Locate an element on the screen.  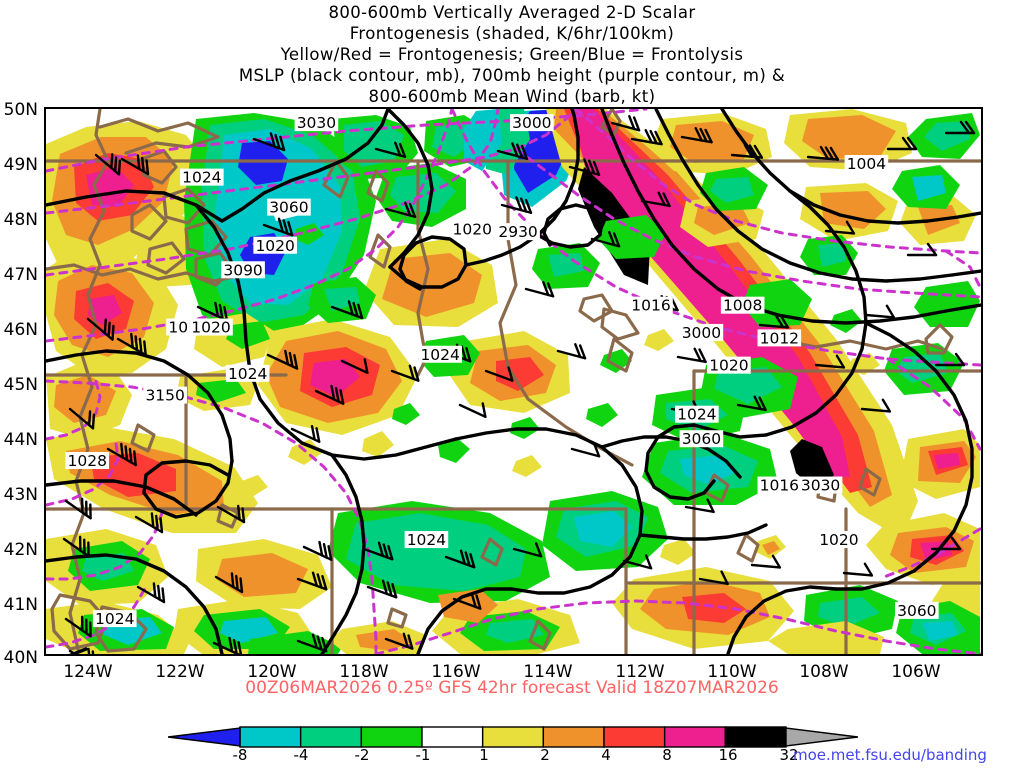
contour-label-mslp-1028-21: 1028 is located at coordinates (87, 461).